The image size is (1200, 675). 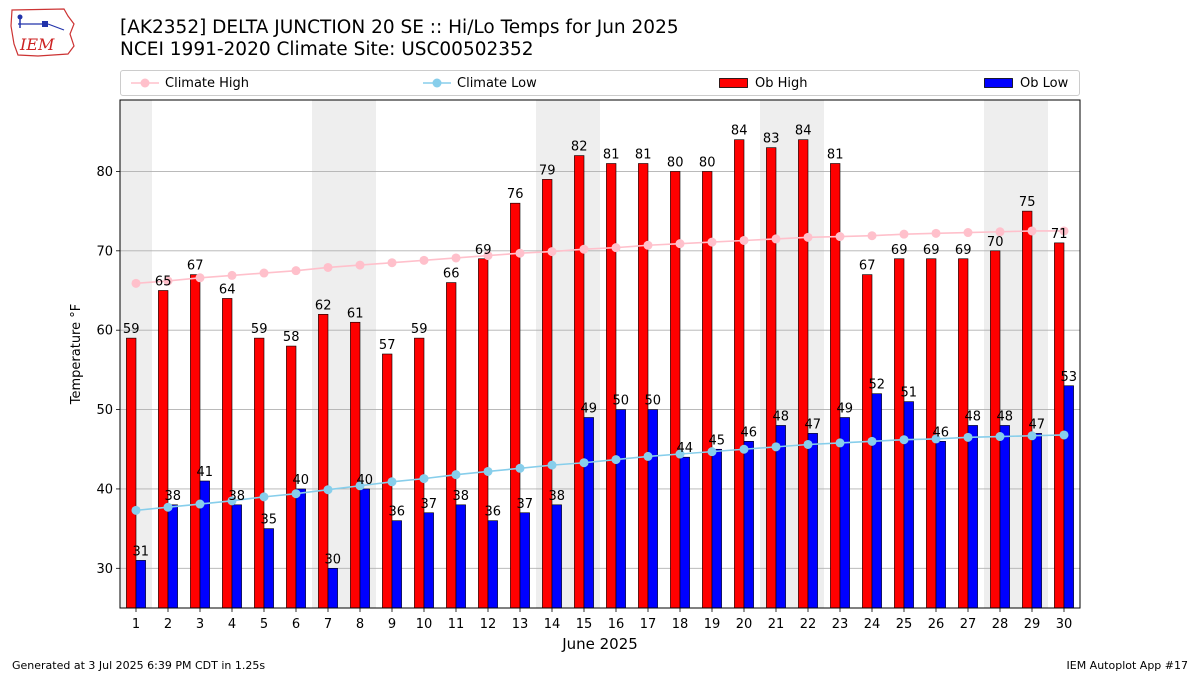 I want to click on legend-climate-low-label: Climate Low, so click(x=497, y=83).